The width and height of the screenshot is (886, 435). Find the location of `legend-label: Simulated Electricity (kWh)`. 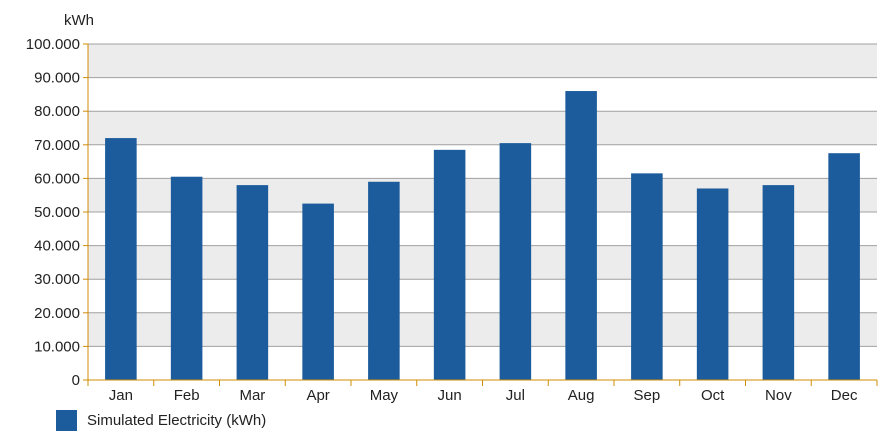

legend-label: Simulated Electricity (kWh) is located at coordinates (177, 420).